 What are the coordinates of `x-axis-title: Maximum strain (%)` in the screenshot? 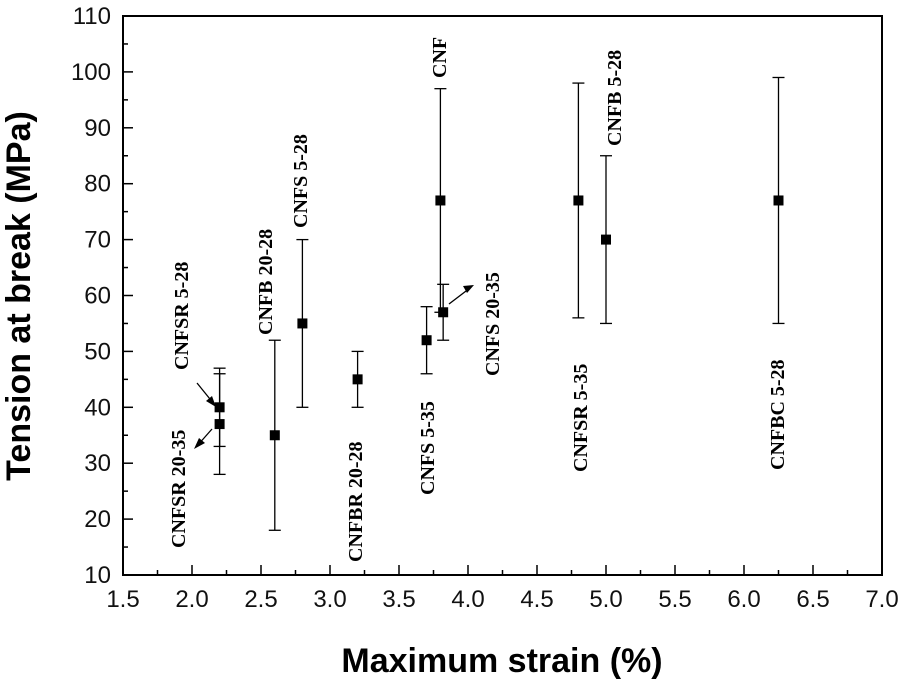 It's located at (501, 661).